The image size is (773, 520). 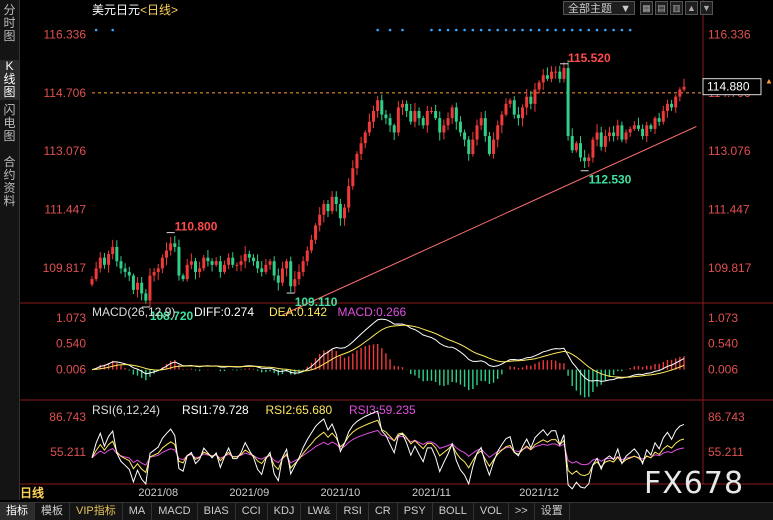 I want to click on macd-y-tick-left: 1.073, so click(x=71, y=318).